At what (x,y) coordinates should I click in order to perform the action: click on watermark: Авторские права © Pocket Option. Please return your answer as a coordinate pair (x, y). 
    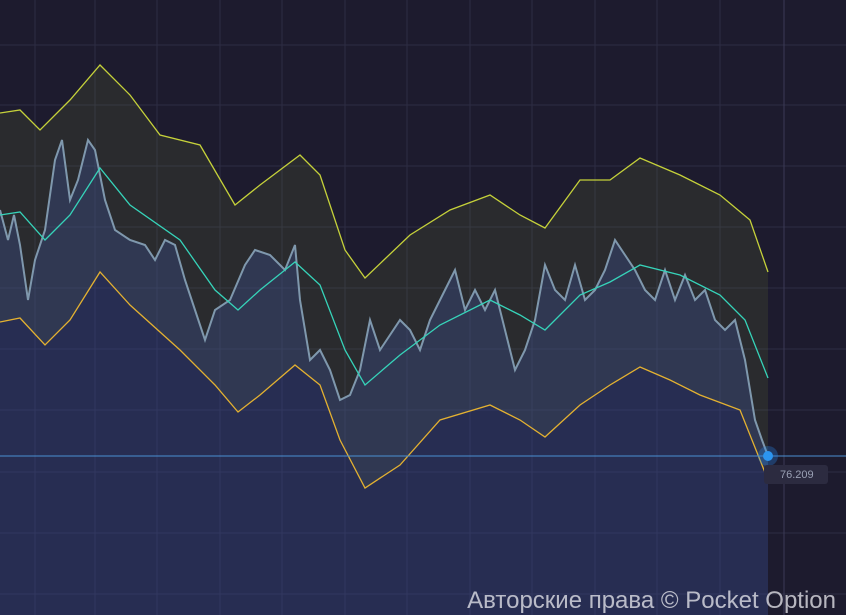
    Looking at the image, I should click on (651, 600).